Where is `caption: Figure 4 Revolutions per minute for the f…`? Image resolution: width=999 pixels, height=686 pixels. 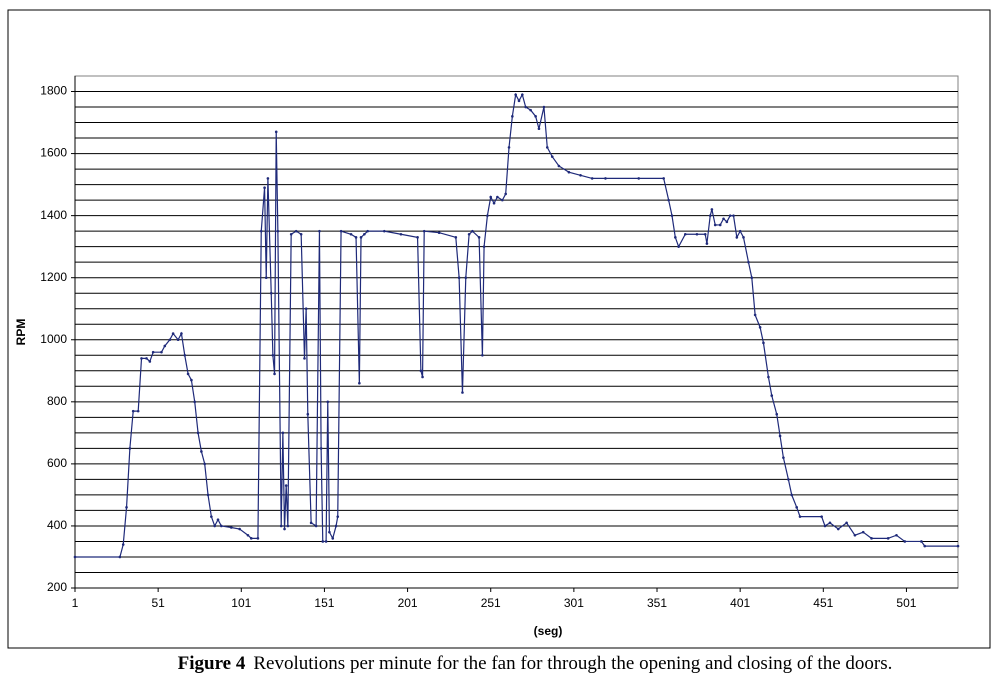 caption: Figure 4 Revolutions per minute for the f… is located at coordinates (535, 663).